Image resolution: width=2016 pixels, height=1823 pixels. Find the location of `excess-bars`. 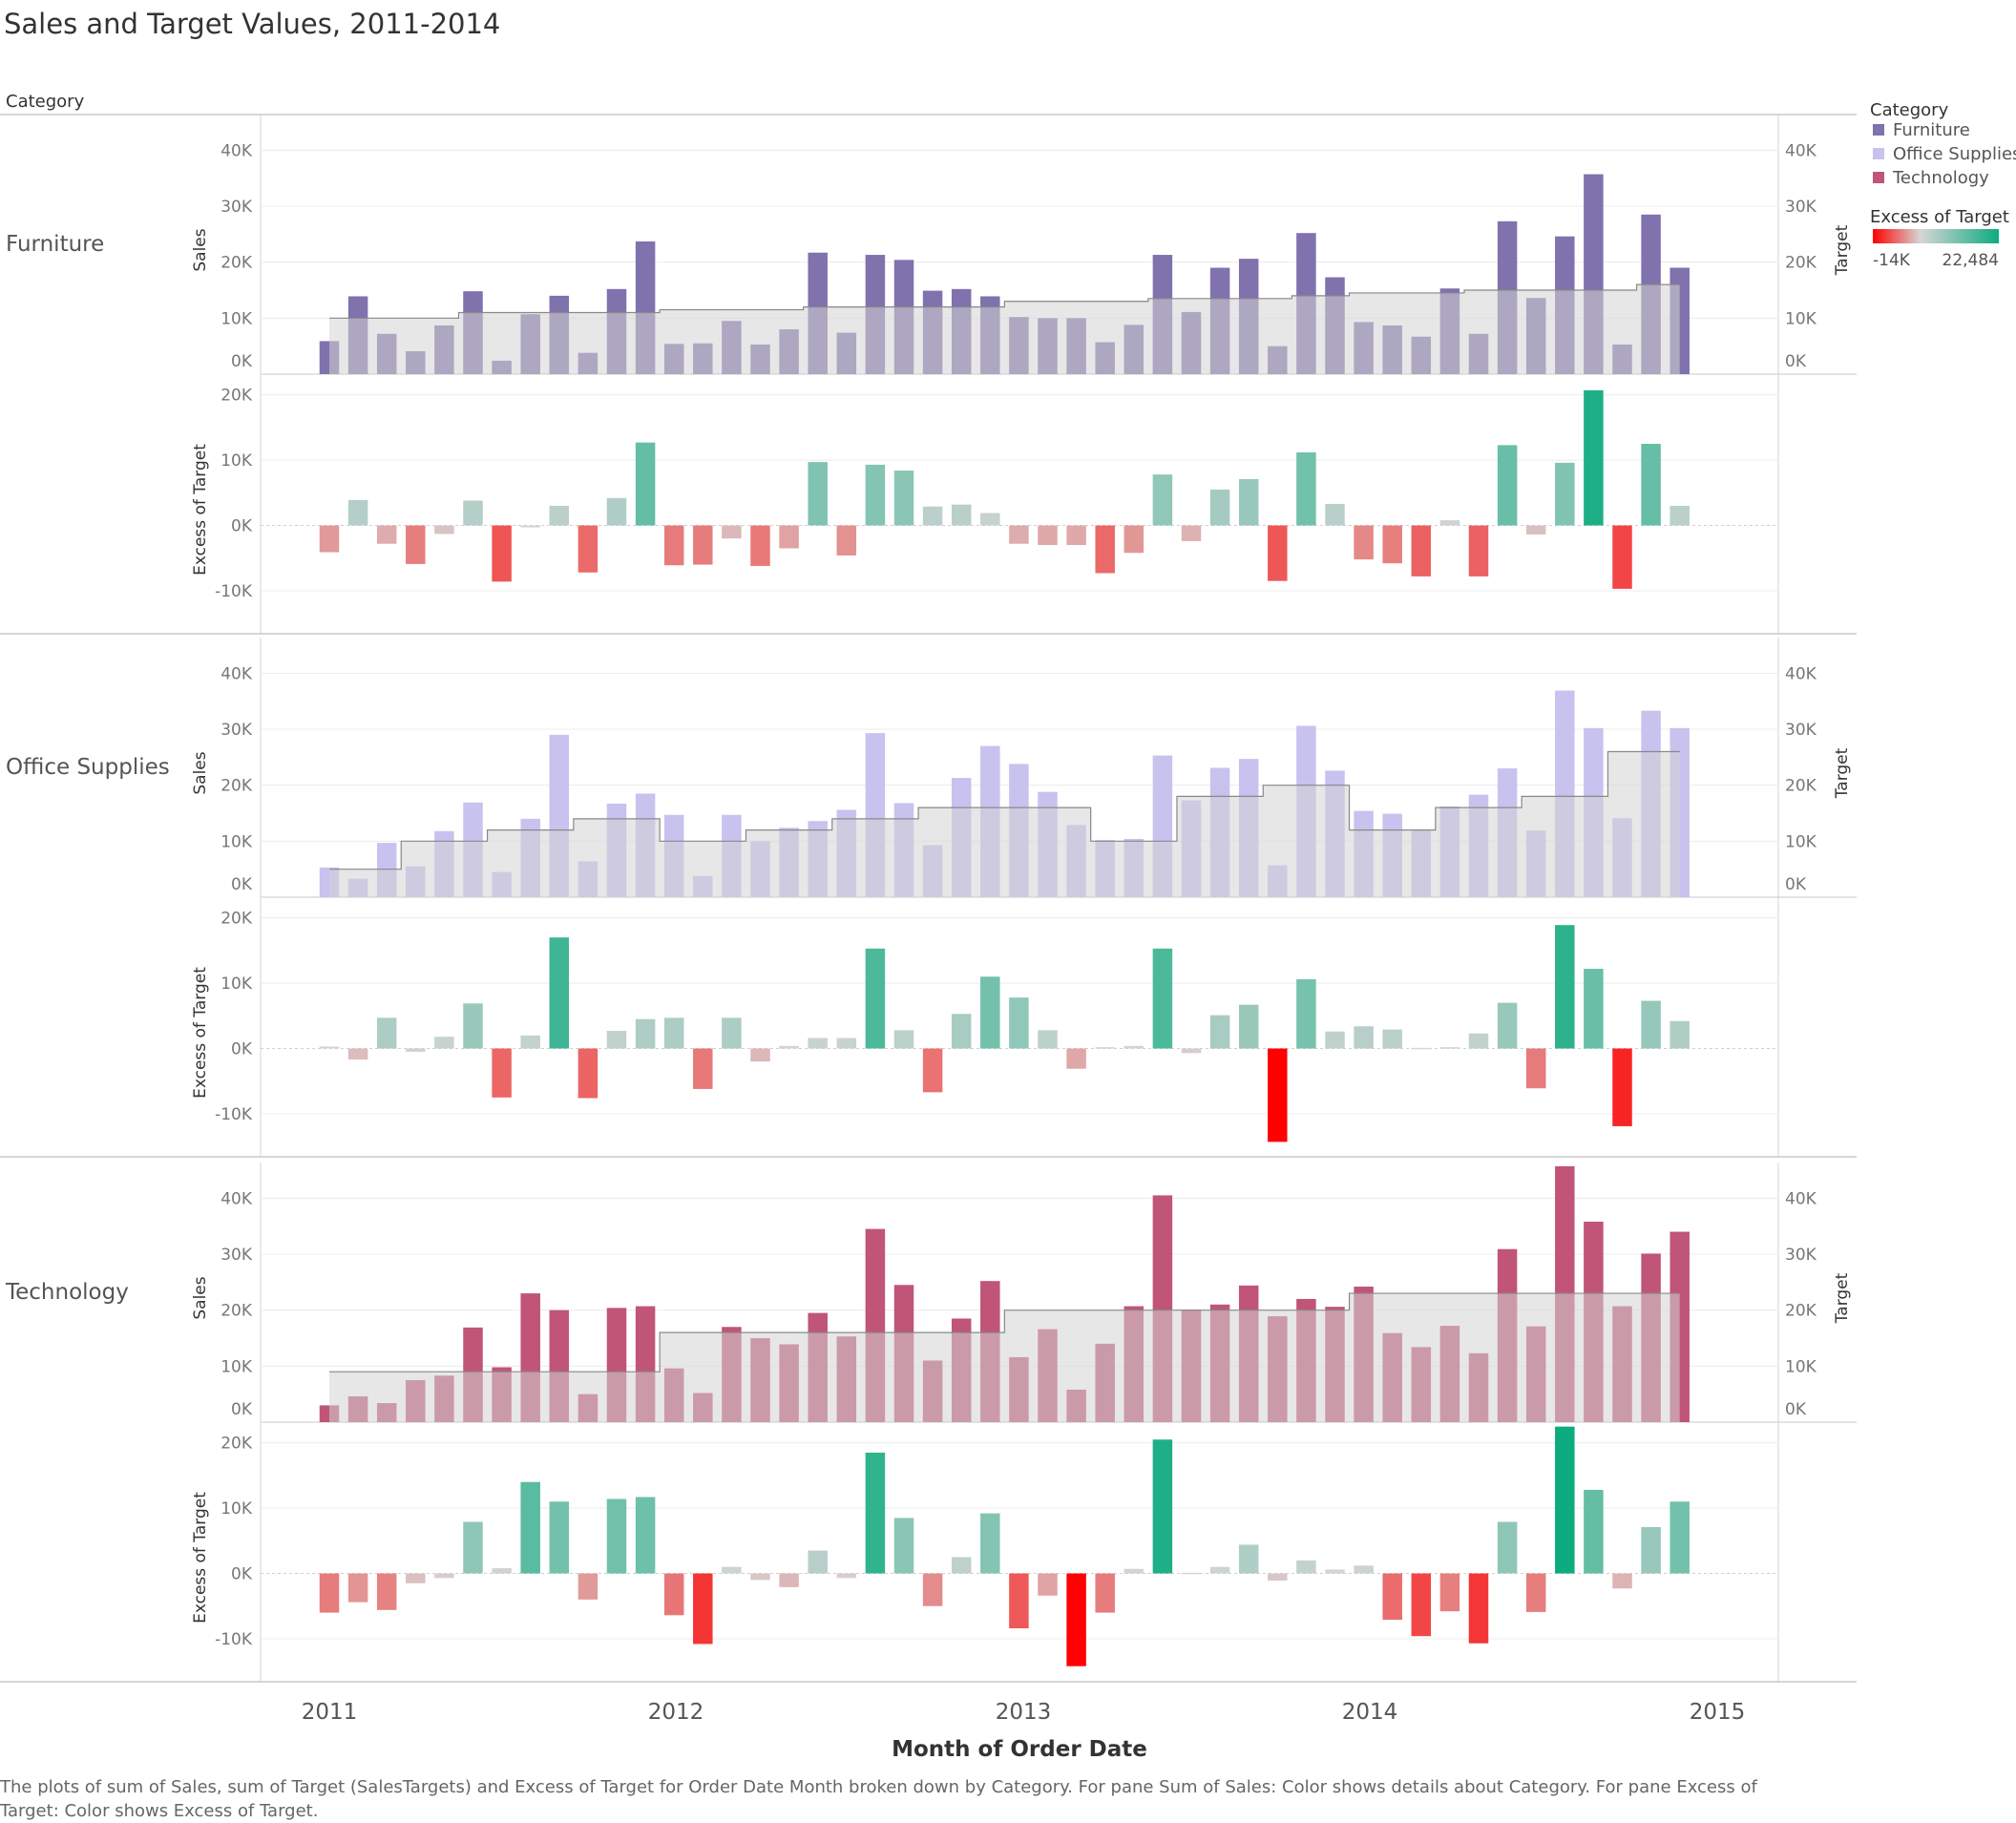

excess-bars is located at coordinates (1005, 1033).